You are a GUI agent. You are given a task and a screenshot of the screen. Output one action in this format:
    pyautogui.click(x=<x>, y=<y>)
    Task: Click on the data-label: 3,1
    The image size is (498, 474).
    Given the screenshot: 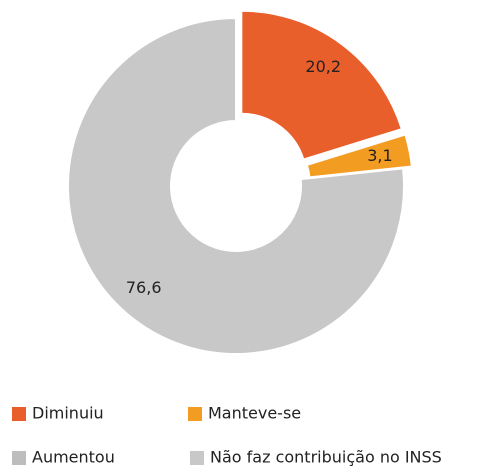 What is the action you would take?
    pyautogui.click(x=379, y=155)
    